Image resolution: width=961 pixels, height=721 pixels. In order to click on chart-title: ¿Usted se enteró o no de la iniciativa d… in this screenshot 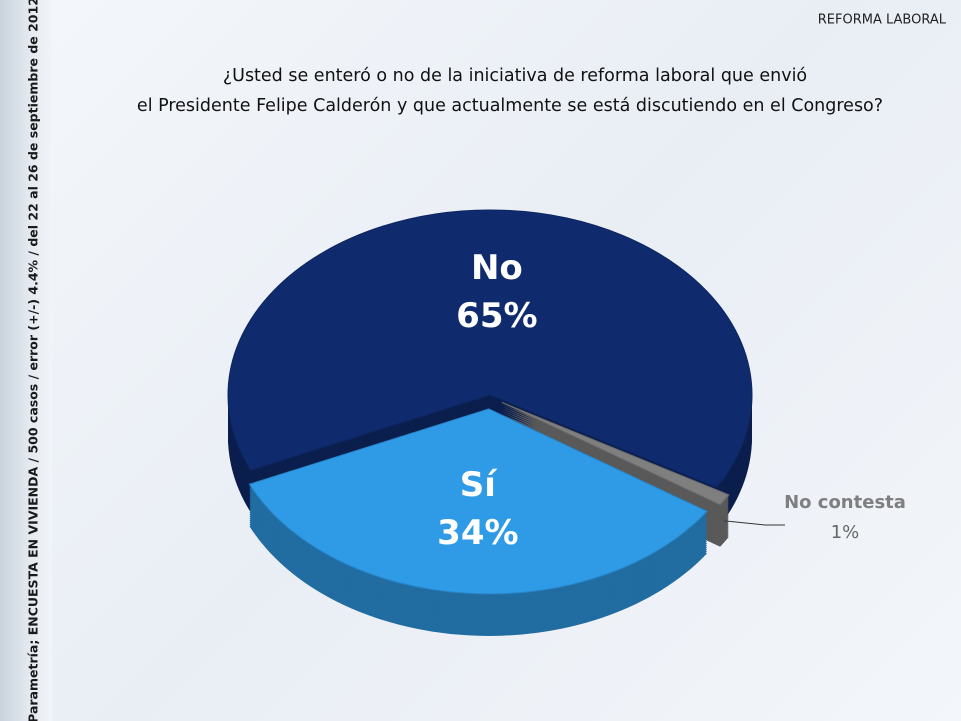, I will do `click(515, 76)`.